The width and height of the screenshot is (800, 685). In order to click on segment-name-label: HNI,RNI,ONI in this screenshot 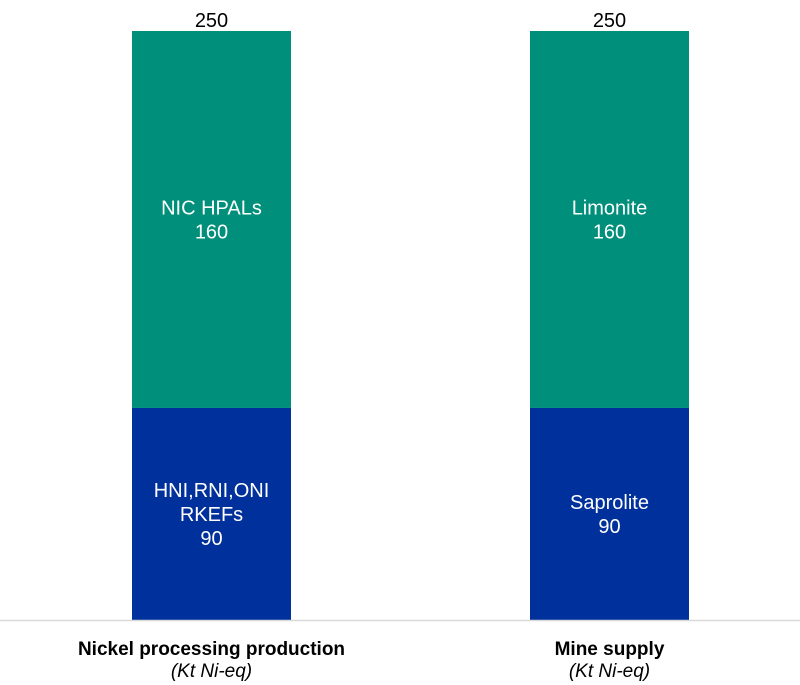, I will do `click(212, 491)`.